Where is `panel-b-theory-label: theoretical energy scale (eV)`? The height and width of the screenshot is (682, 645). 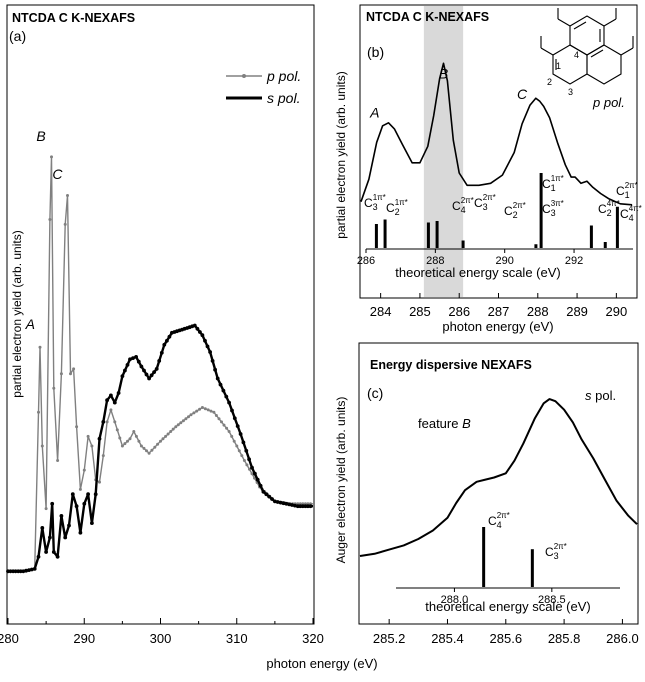
panel-b-theory-label: theoretical energy scale (eV) is located at coordinates (477, 272).